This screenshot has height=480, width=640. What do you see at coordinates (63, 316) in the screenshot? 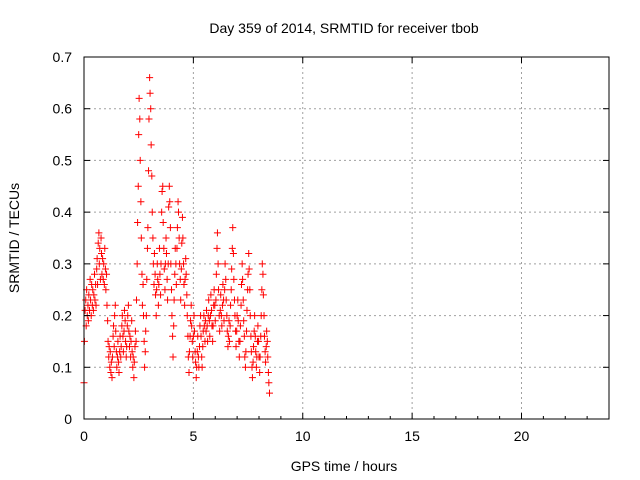
I see `y-tick-label: 0.2` at bounding box center [63, 316].